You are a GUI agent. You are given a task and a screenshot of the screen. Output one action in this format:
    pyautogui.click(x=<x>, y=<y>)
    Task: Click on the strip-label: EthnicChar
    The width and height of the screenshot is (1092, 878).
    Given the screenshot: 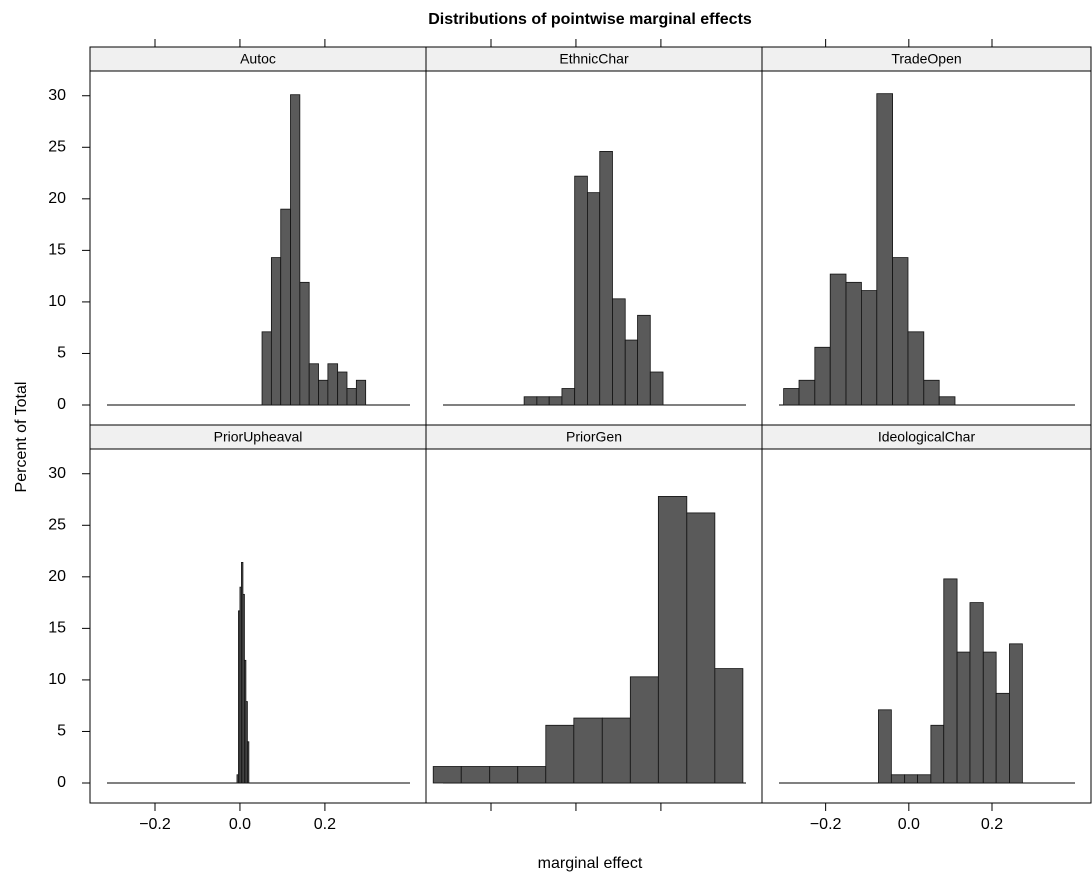 What is the action you would take?
    pyautogui.click(x=594, y=59)
    